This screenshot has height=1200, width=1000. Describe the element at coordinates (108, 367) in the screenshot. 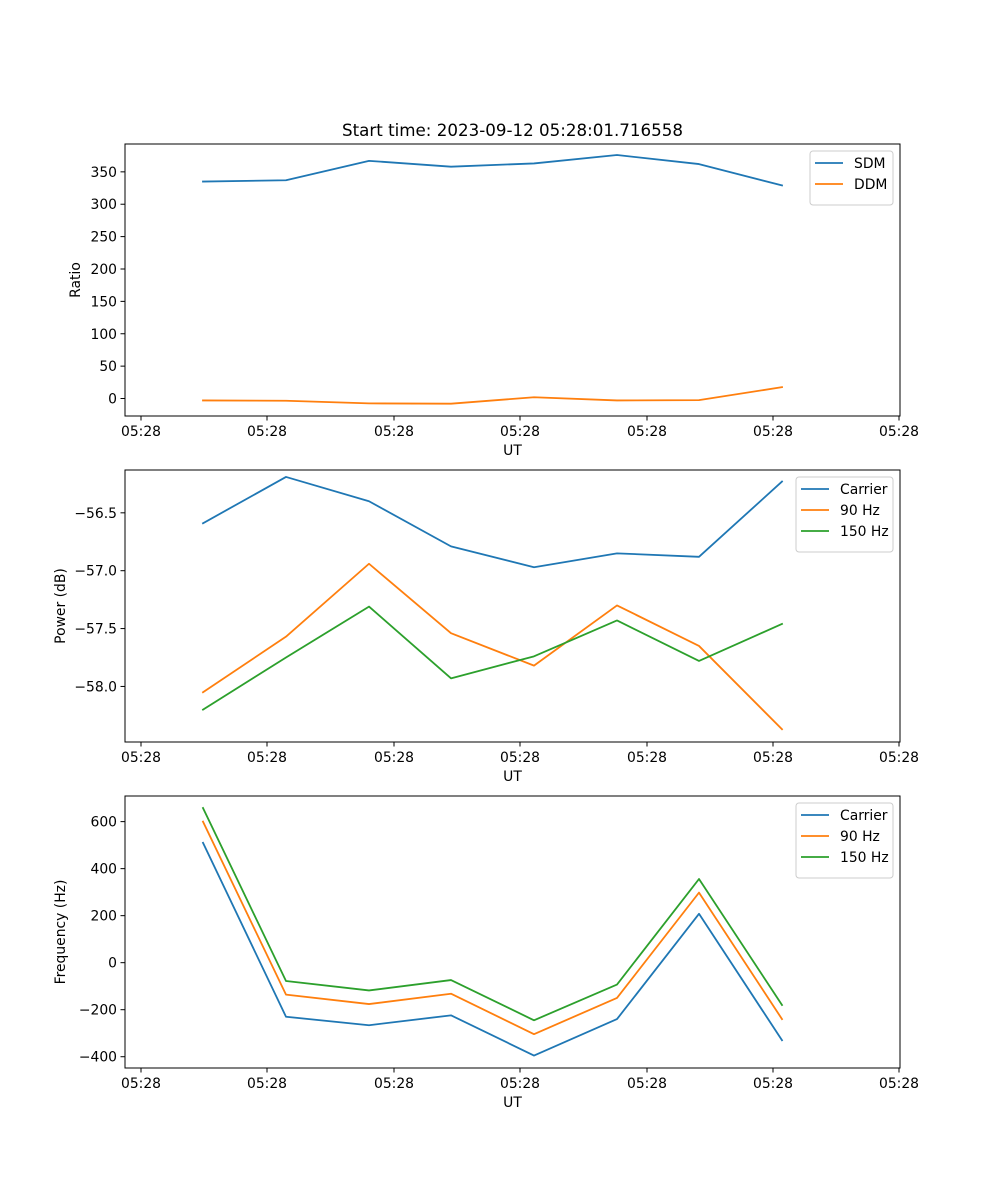

I see `y-tick-label: 50` at that location.